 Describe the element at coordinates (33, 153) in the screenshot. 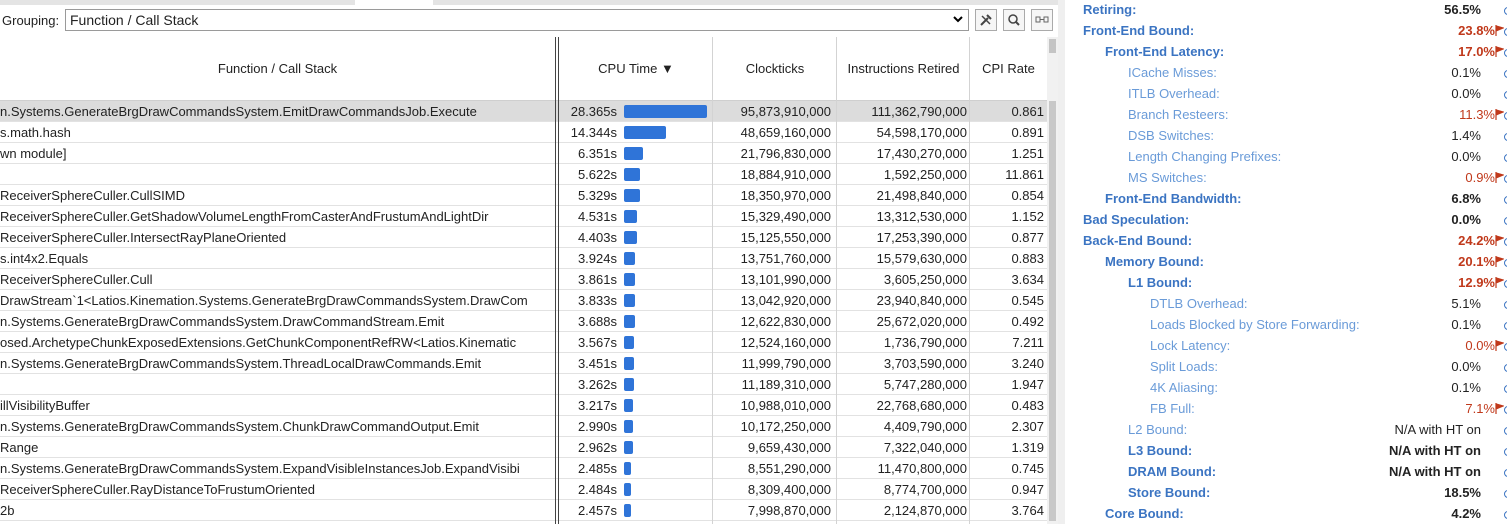

I see `function-cell: wn module]` at that location.